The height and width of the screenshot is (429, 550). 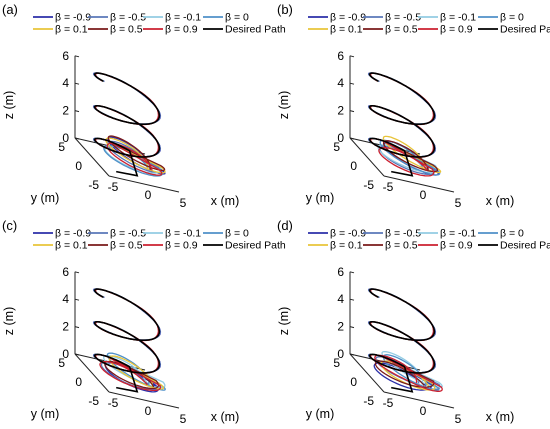 I want to click on x-axis-b, so click(x=419, y=184).